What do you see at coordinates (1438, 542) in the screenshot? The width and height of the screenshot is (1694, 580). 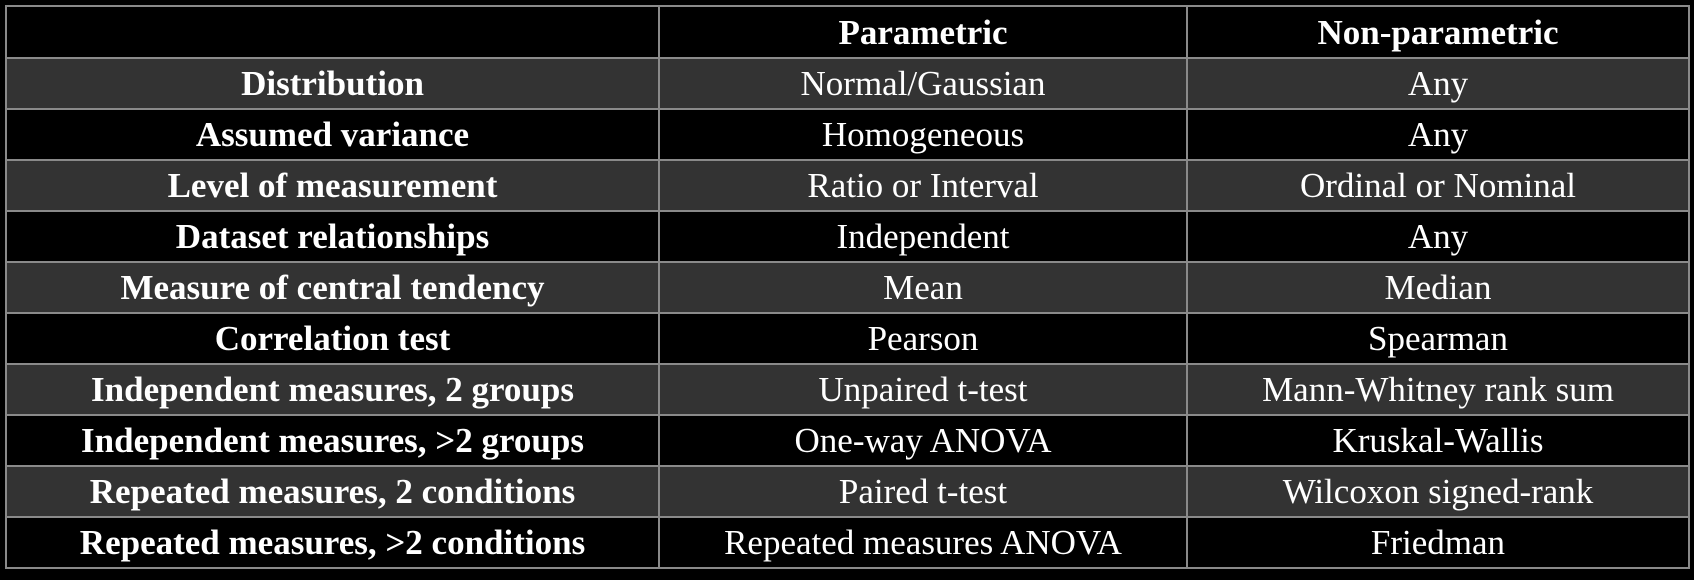 I see `cell: Friedman` at bounding box center [1438, 542].